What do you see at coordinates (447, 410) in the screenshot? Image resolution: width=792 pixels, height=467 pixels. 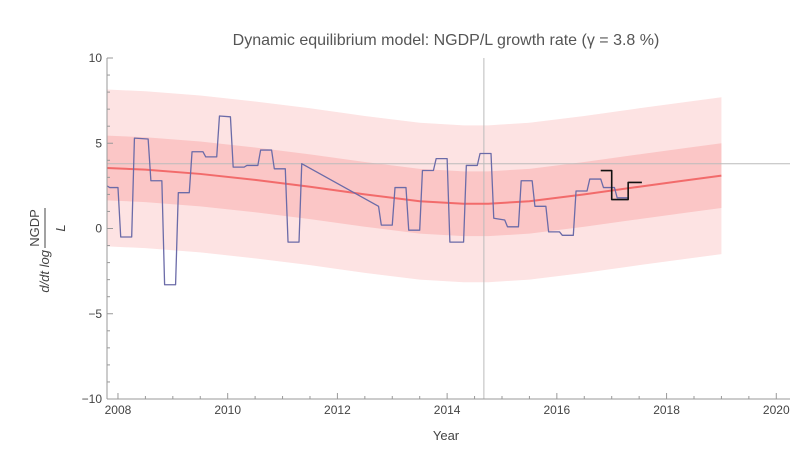 I see `x-tick-label: 2014` at bounding box center [447, 410].